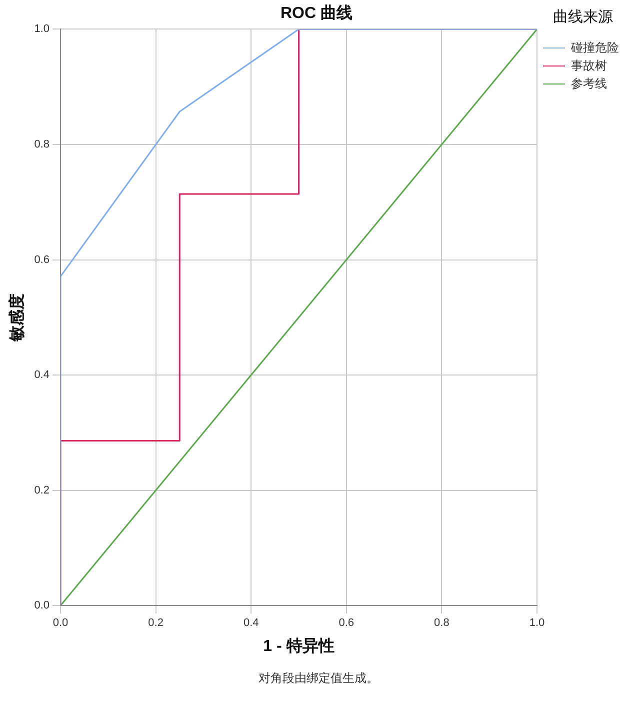 The height and width of the screenshot is (706, 637). What do you see at coordinates (42, 29) in the screenshot?
I see `y-tick-label: 1.0` at bounding box center [42, 29].